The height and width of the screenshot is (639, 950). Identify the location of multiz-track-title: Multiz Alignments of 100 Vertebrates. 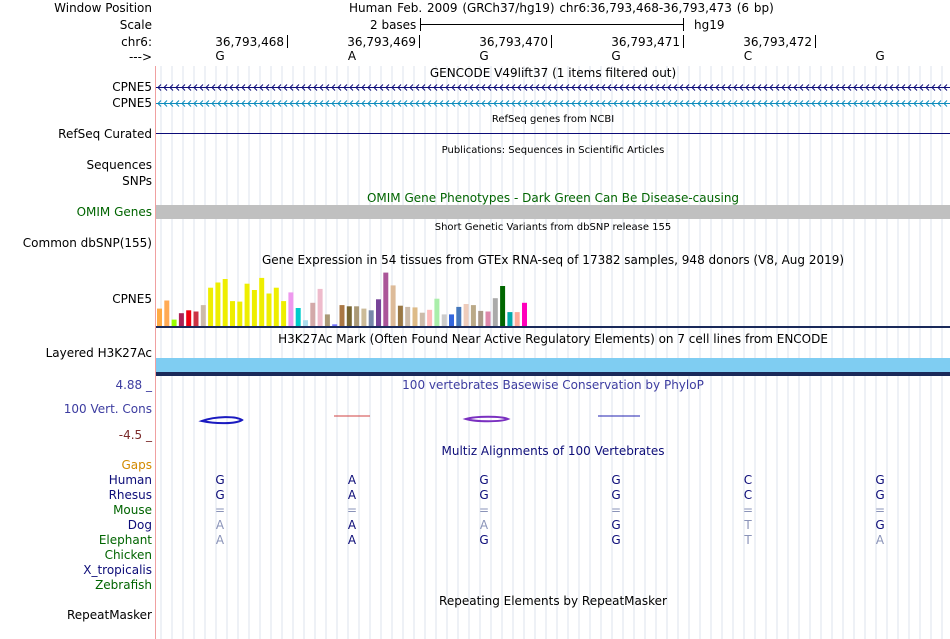
(553, 451).